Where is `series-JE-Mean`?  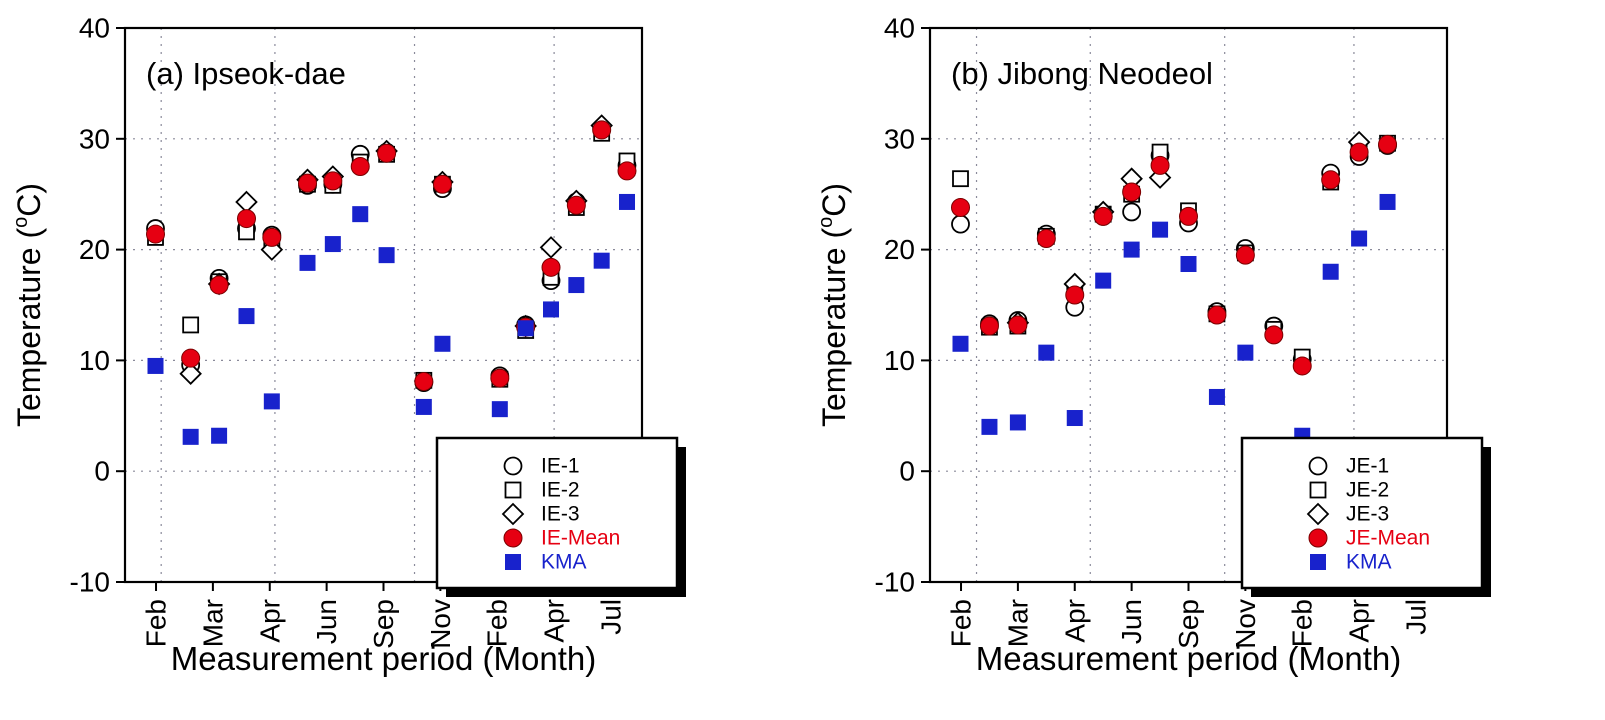 series-JE-Mean is located at coordinates (1174, 255).